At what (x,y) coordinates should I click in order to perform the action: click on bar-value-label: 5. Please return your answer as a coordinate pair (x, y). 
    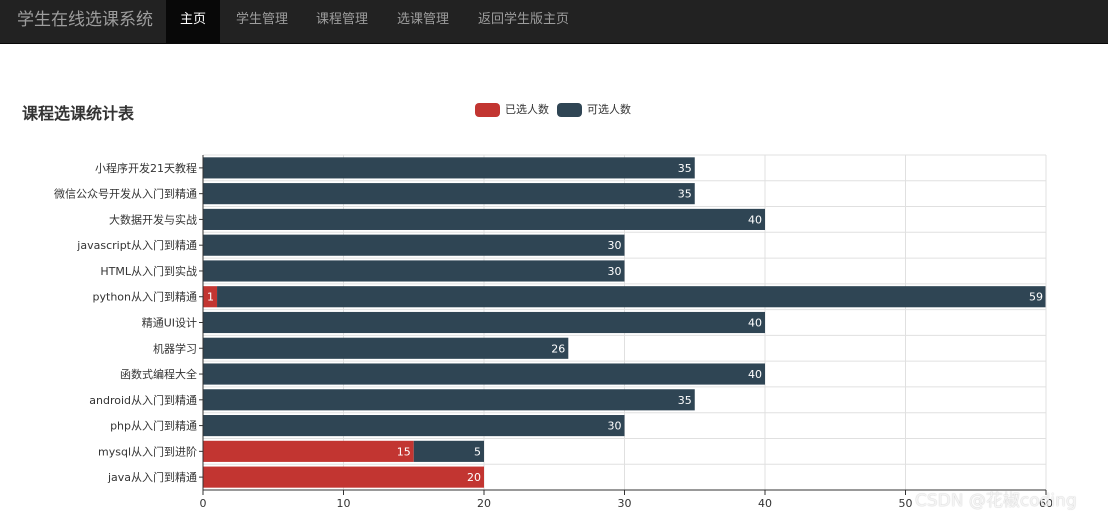
    Looking at the image, I should click on (477, 451).